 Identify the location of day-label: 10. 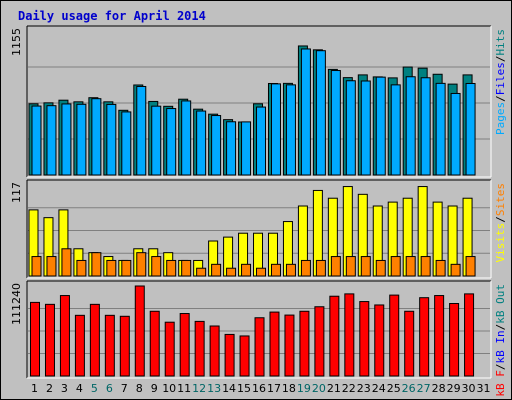
(169, 388).